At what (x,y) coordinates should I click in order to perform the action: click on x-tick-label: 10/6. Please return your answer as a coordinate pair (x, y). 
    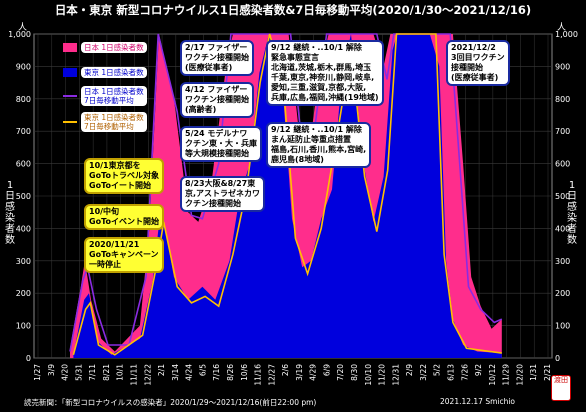
    Looking at the image, I should click on (244, 372).